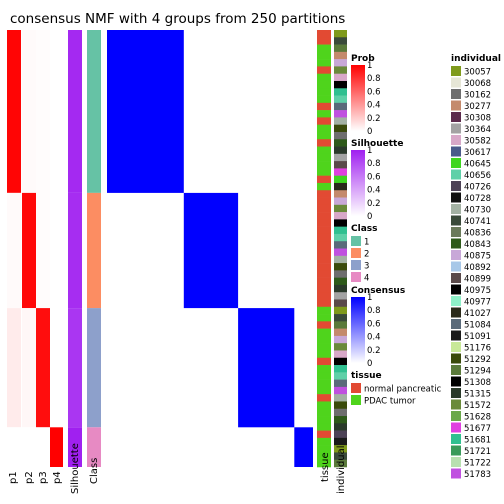 This screenshot has width=504, height=504. Describe the element at coordinates (477, 475) in the screenshot. I see `legend-individual-label: 51783` at that location.